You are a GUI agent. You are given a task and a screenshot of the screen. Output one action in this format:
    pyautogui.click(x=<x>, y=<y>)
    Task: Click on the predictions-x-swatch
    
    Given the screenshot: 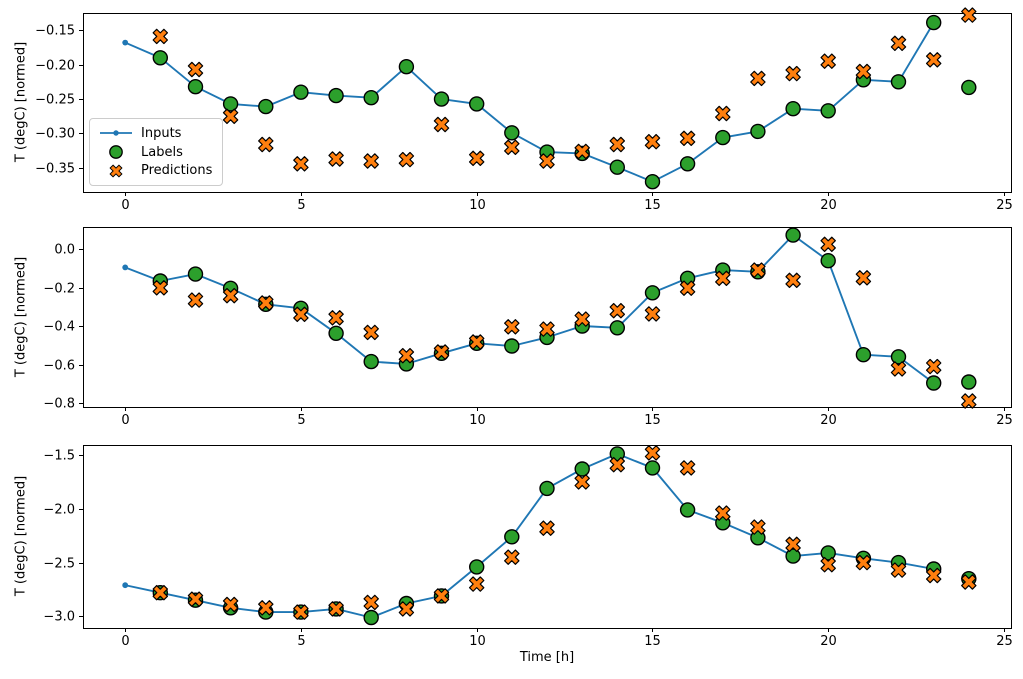 What is the action you would take?
    pyautogui.click(x=116, y=171)
    